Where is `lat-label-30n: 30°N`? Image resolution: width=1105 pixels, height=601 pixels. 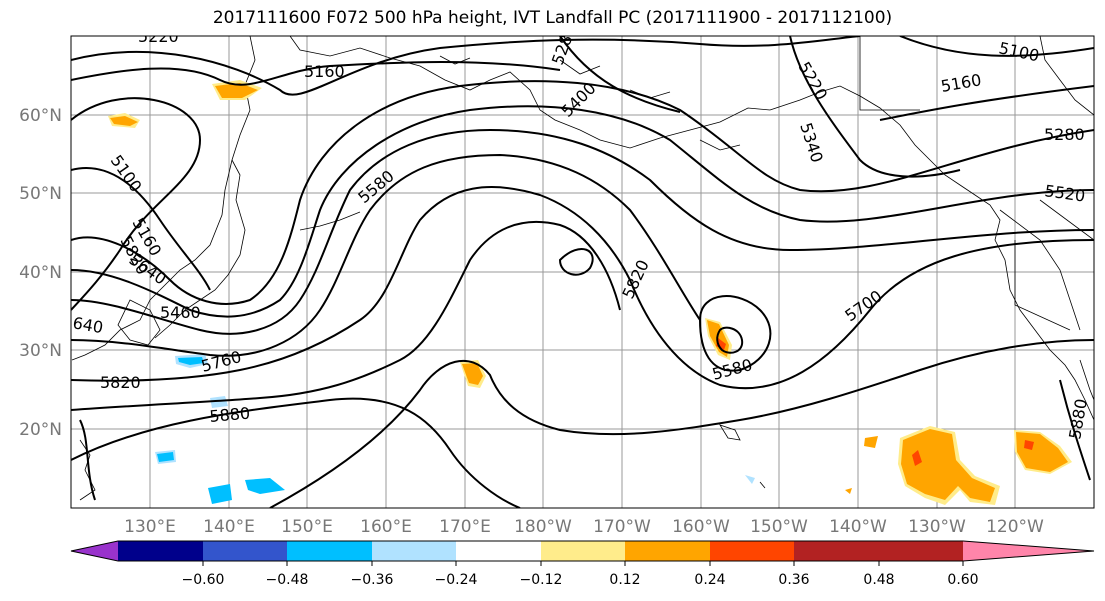 lat-label-30n: 30°N is located at coordinates (40, 351).